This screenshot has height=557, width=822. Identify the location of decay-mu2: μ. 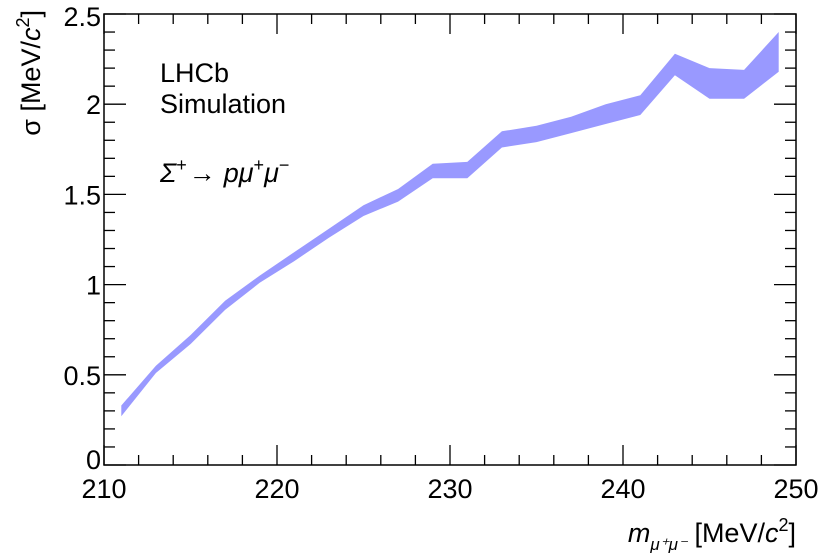
(271, 173).